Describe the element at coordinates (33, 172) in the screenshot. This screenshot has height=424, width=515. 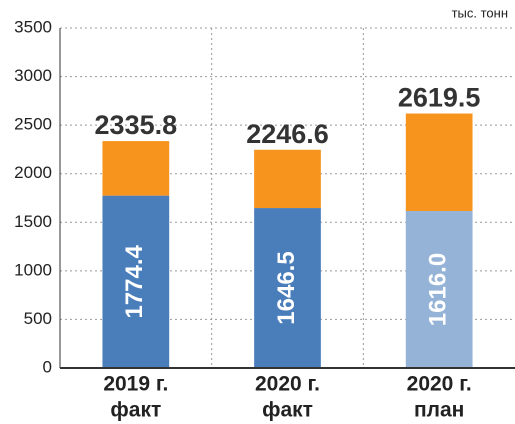
I see `y-tick-label: 2000` at that location.